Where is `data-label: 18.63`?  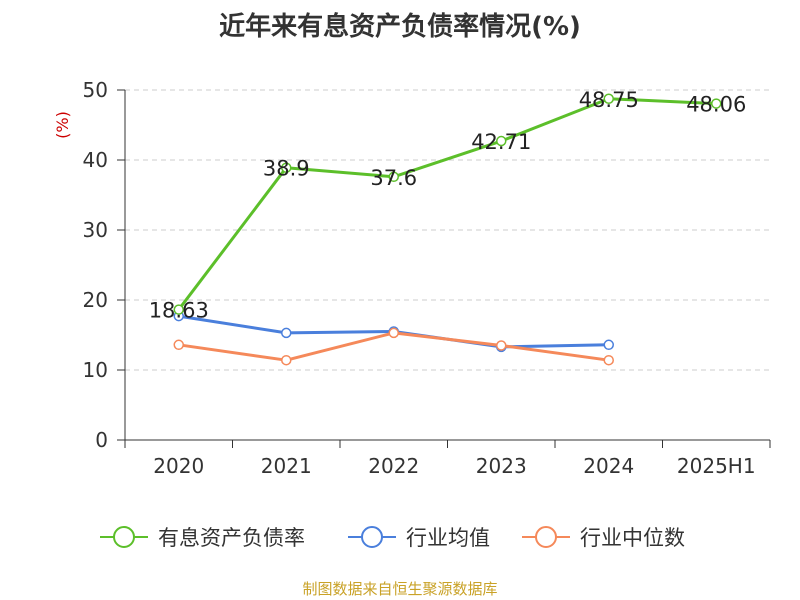
data-label: 18.63 is located at coordinates (179, 311).